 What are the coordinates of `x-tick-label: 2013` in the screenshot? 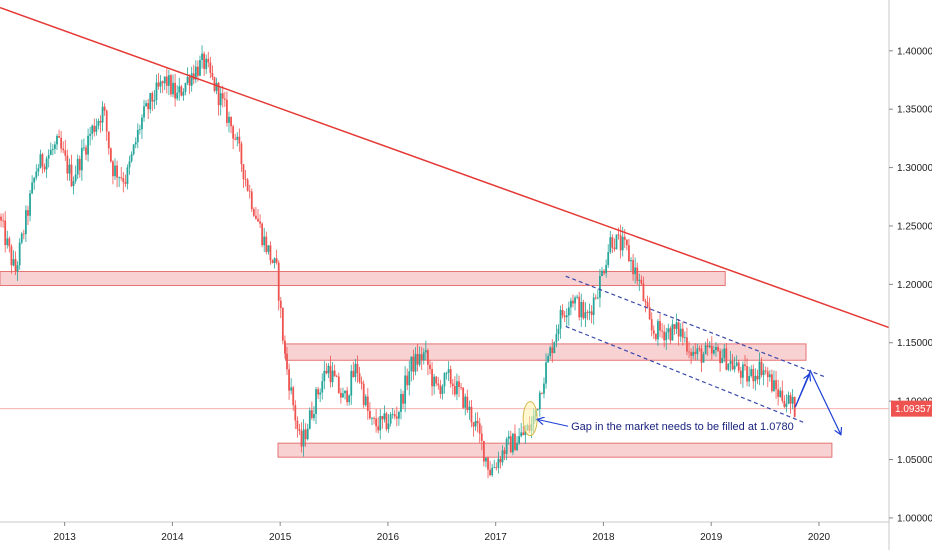 It's located at (65, 537).